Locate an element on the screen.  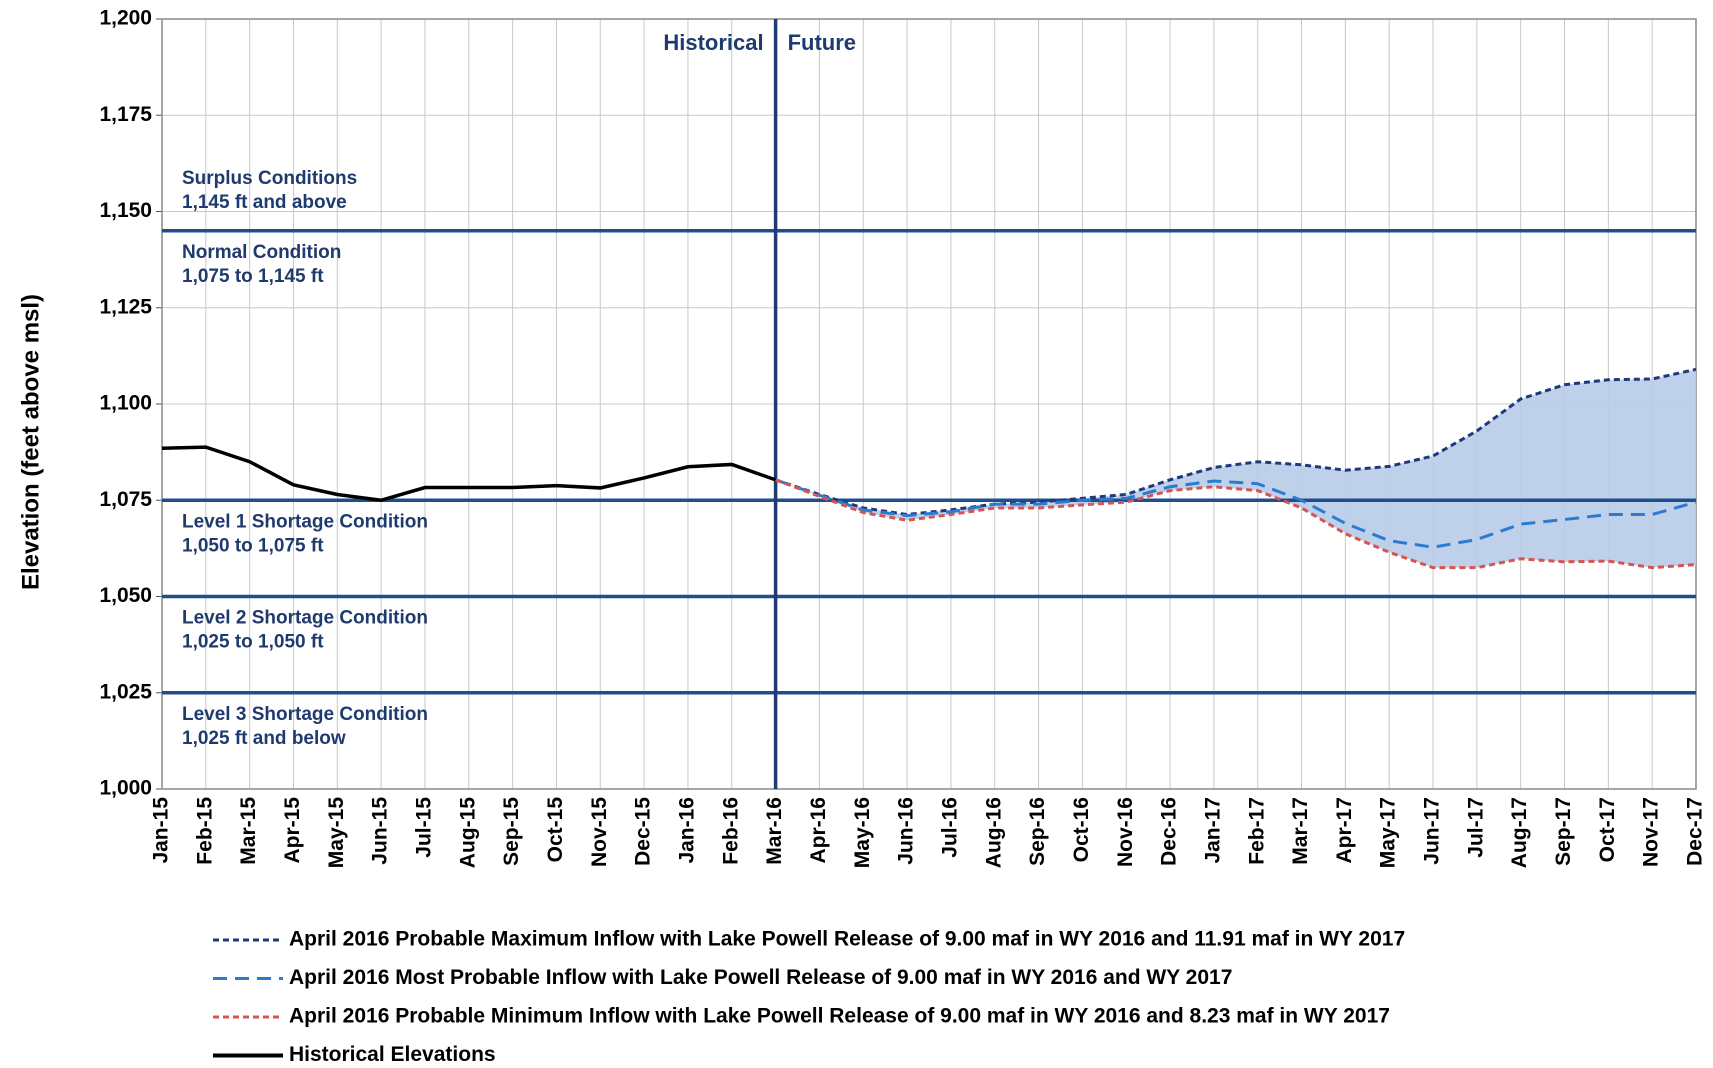
y-tick-label: 1,200 is located at coordinates (125, 18).